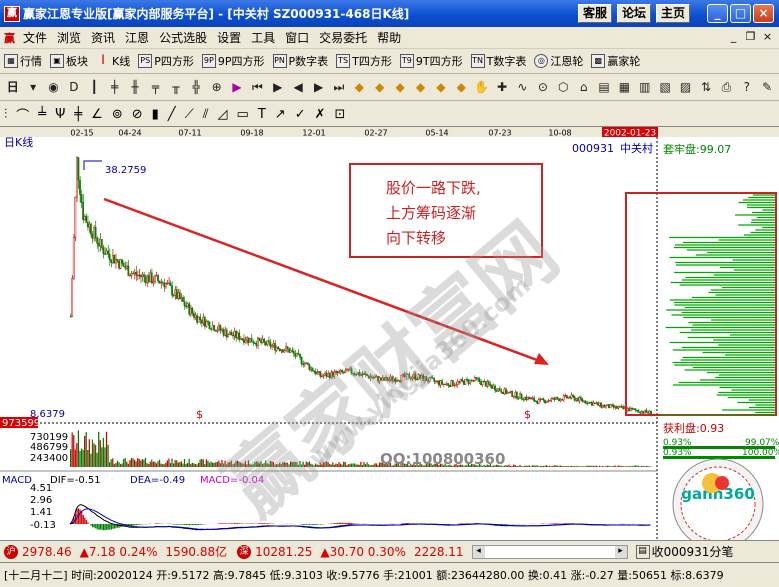 The height and width of the screenshot is (587, 779). I want to click on menu-window: 窗口, so click(297, 38).